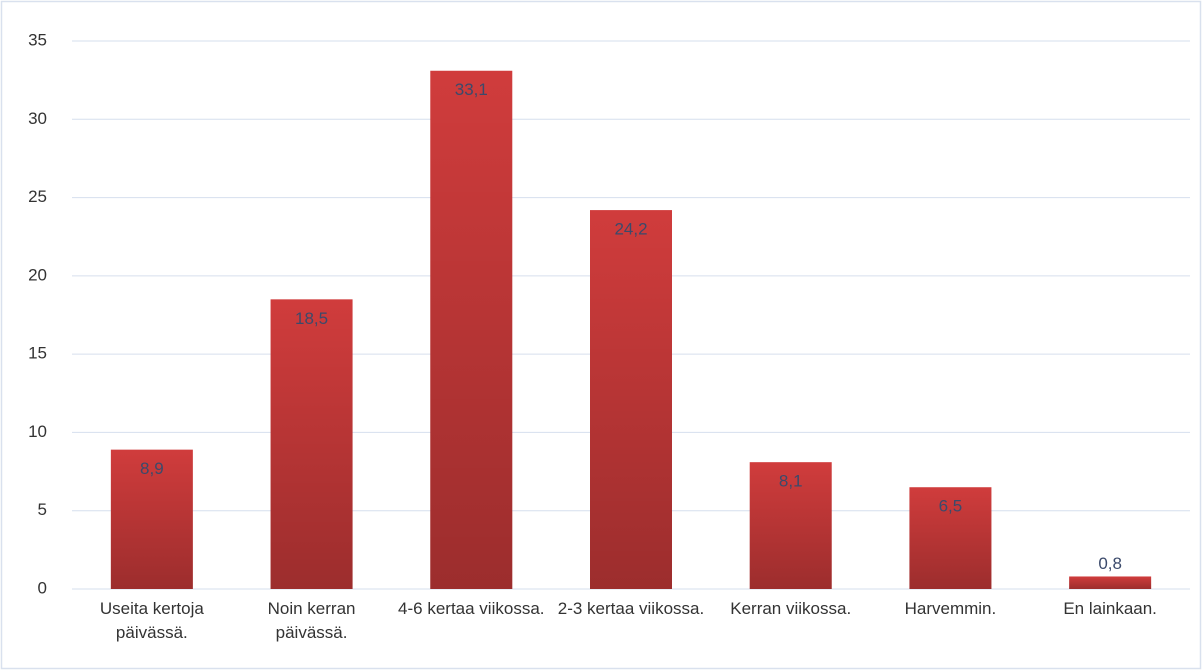 Image resolution: width=1203 pixels, height=671 pixels. I want to click on data-label: 18,5, so click(311, 318).